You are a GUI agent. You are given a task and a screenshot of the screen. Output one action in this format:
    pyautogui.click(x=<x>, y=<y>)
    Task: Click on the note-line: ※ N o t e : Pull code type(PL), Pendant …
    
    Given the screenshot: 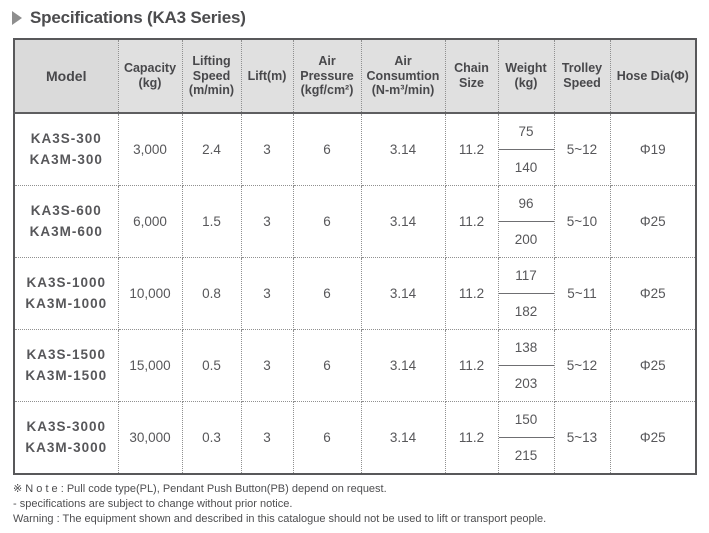 What is the action you would take?
    pyautogui.click(x=200, y=489)
    